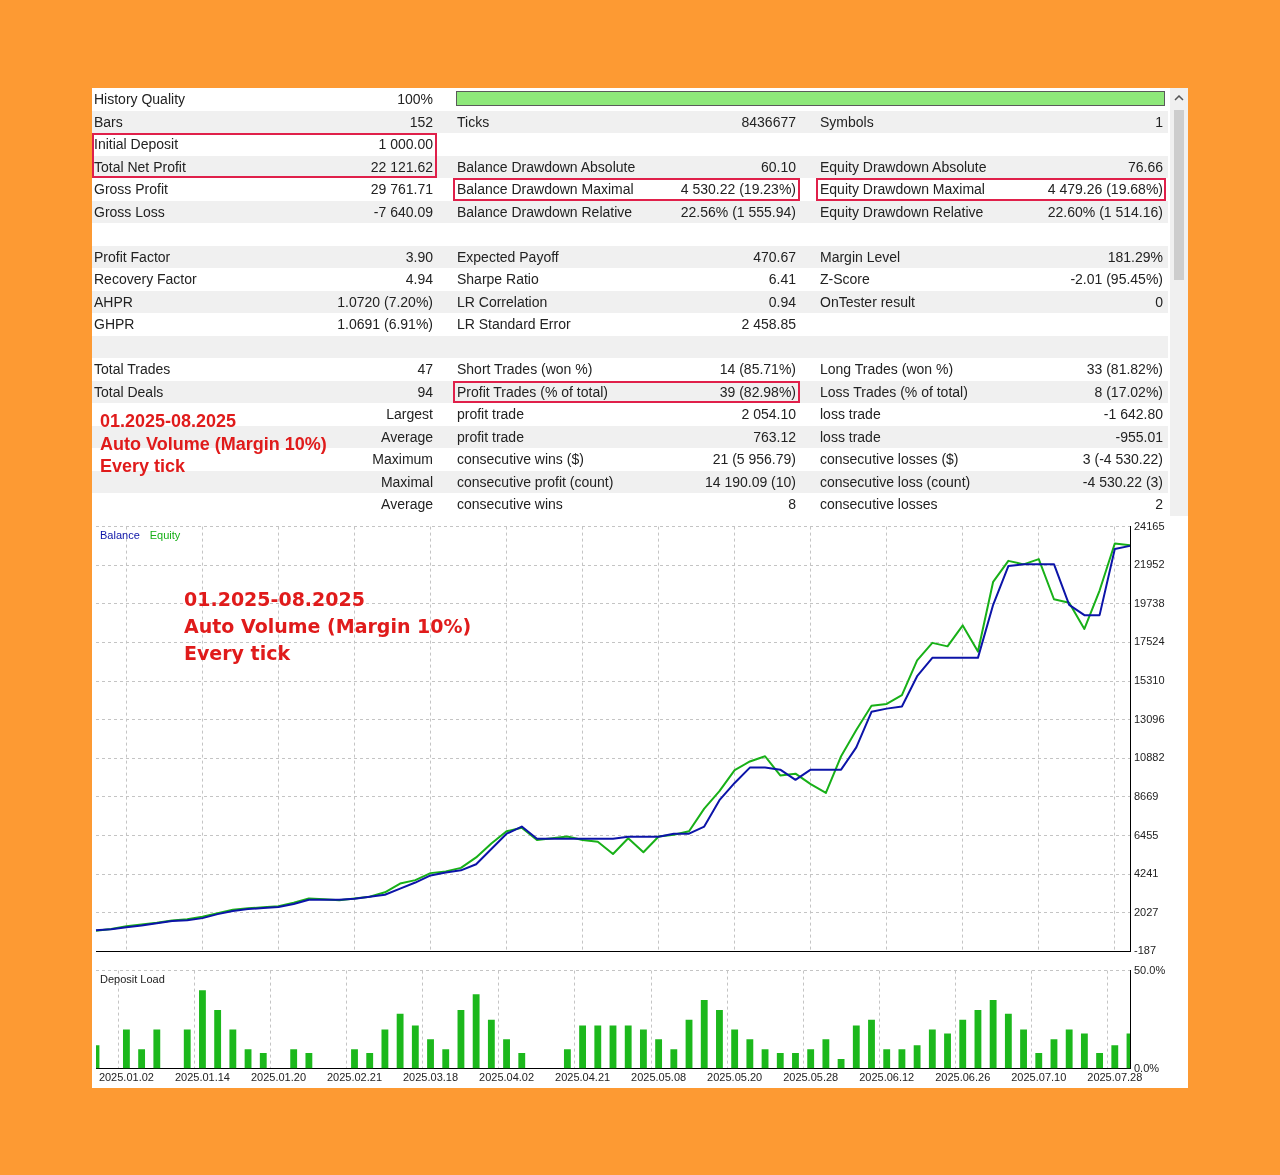 This screenshot has width=1280, height=1175. Describe the element at coordinates (1149, 718) in the screenshot. I see `y-tick-label: 13096` at that location.